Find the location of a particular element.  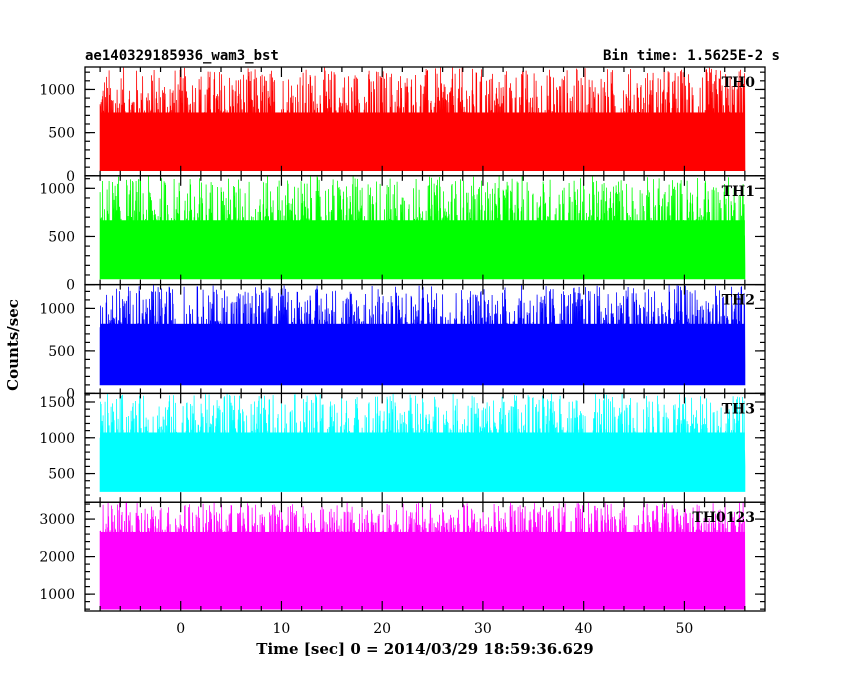

x-tick-label: 40 is located at coordinates (584, 629).